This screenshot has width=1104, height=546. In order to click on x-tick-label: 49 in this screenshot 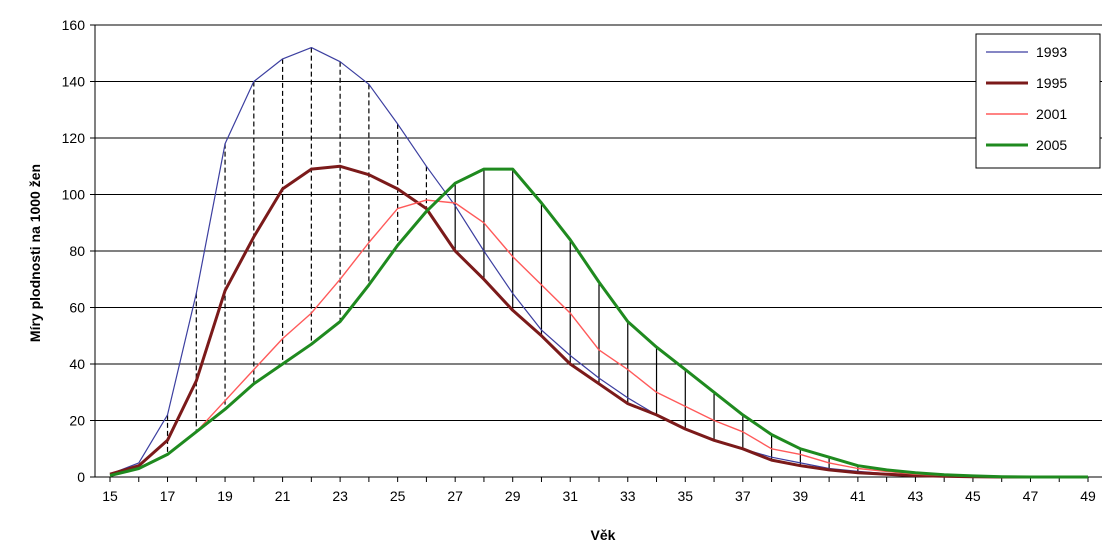, I will do `click(1088, 496)`.